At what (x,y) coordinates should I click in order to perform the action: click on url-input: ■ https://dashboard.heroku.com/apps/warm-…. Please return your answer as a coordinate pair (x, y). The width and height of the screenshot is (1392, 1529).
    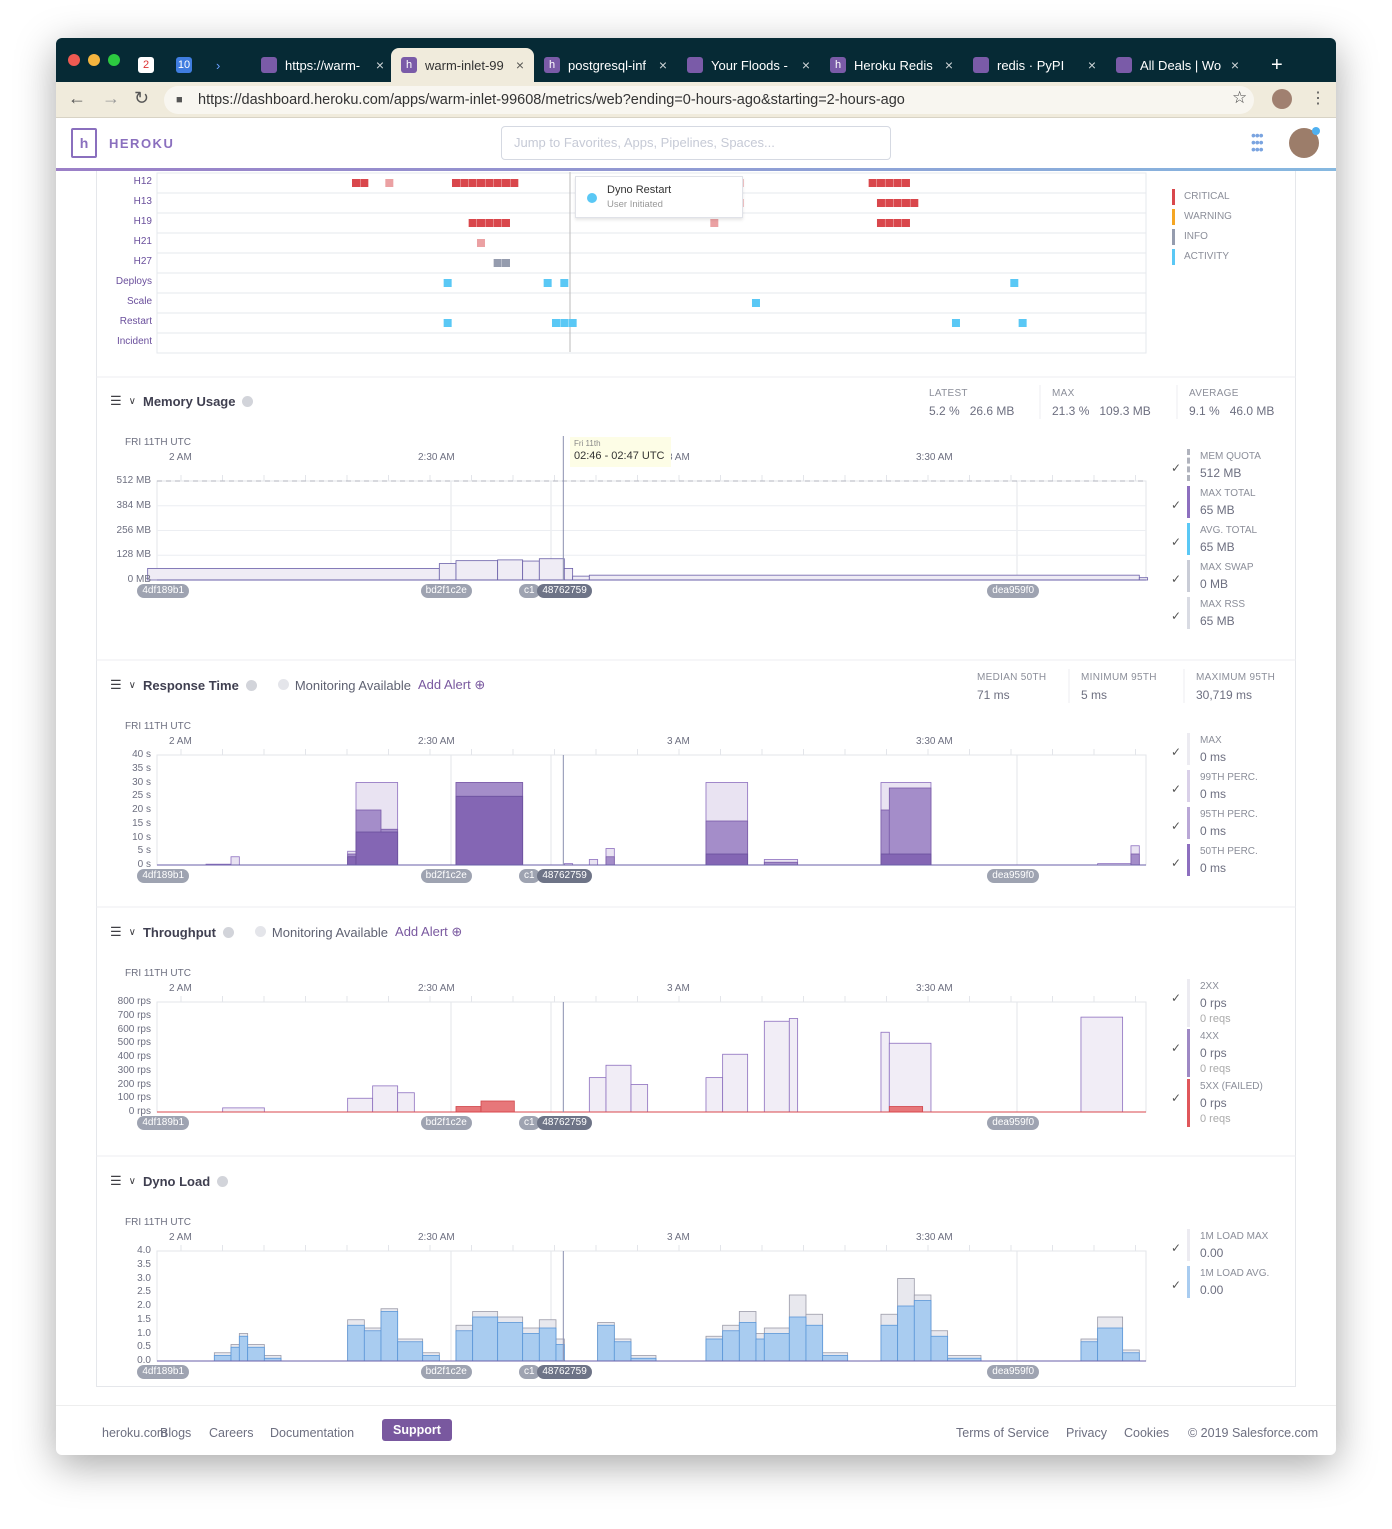
    Looking at the image, I should click on (709, 100).